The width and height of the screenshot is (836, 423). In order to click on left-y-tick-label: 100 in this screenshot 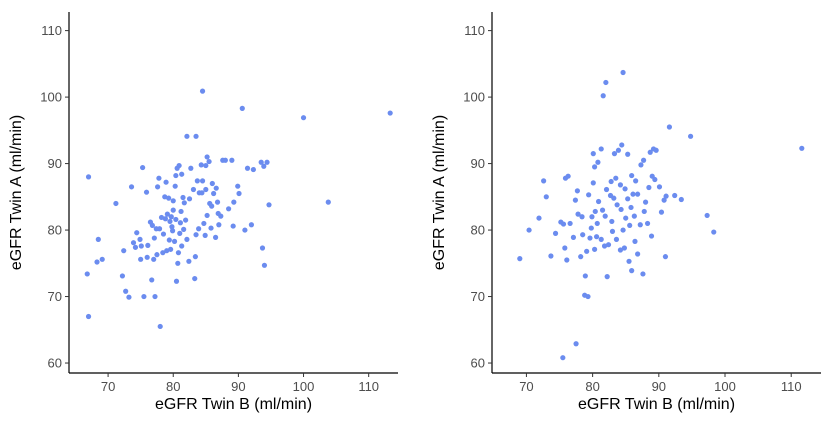, I will do `click(51, 97)`.